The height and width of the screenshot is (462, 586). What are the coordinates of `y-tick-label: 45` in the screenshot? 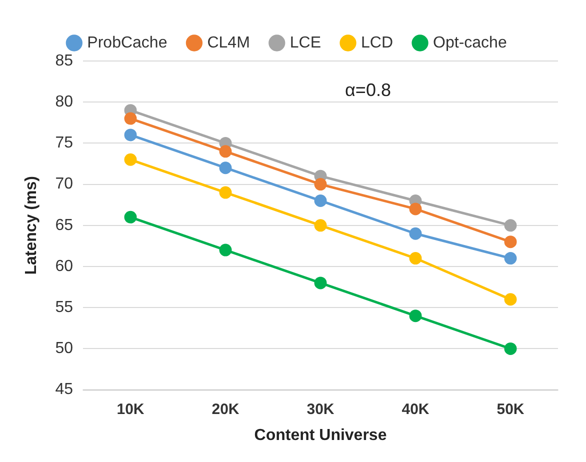 It's located at (64, 389).